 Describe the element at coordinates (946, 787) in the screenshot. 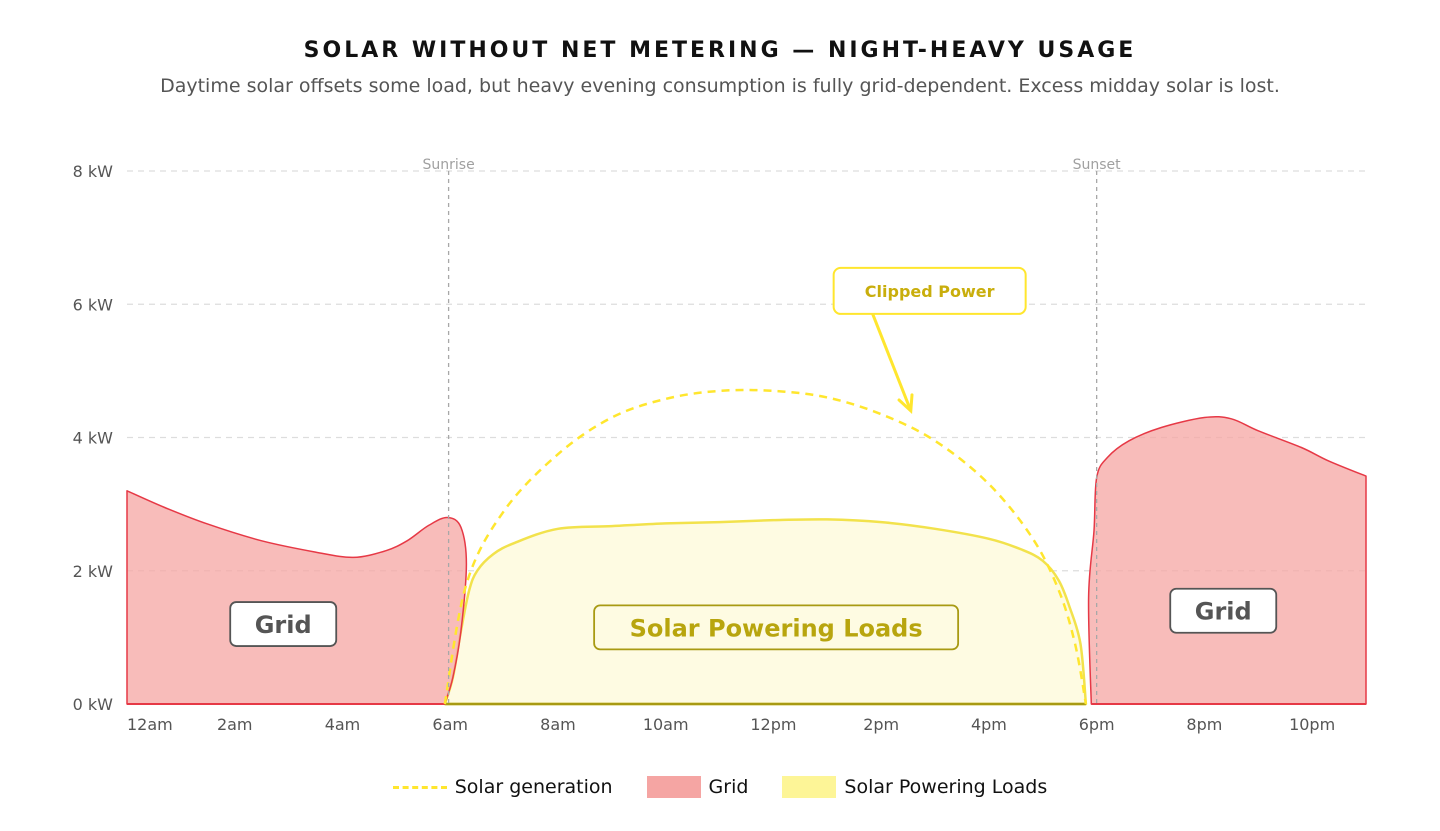

I see `legend-label: Solar Powering Loads` at that location.